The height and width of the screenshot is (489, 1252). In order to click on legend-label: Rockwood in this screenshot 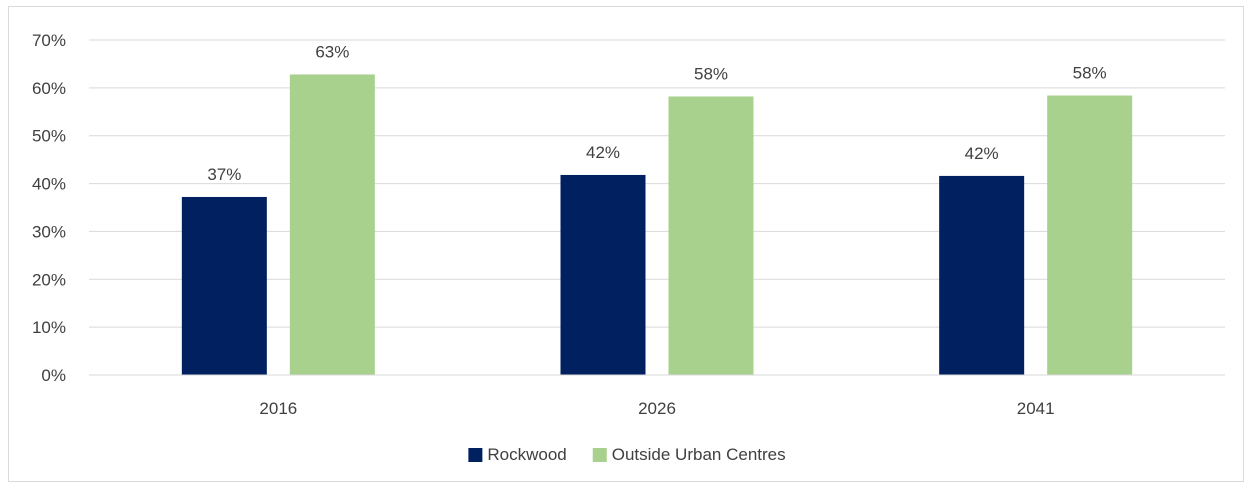, I will do `click(526, 454)`.